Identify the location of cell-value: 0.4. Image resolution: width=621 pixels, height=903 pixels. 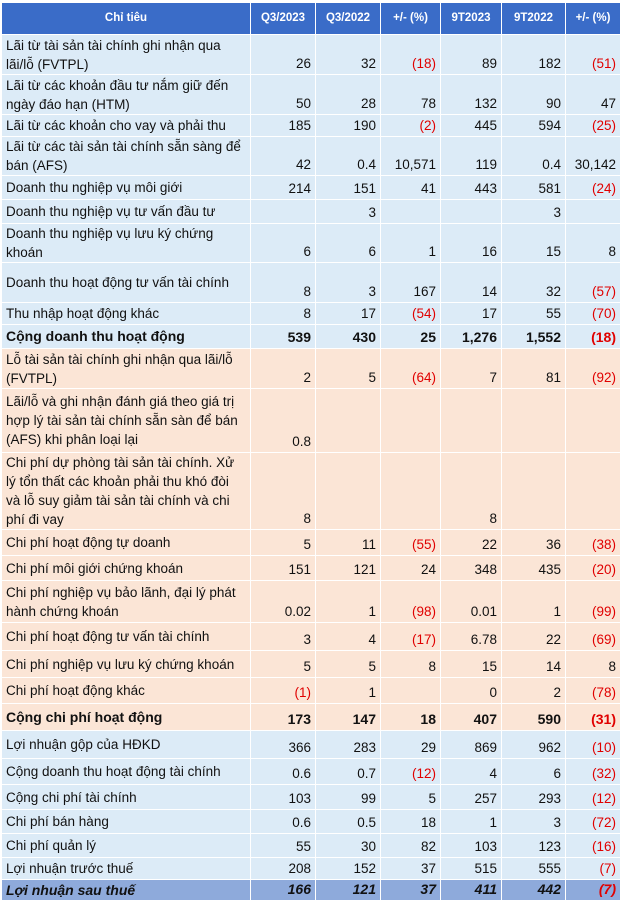
(533, 156).